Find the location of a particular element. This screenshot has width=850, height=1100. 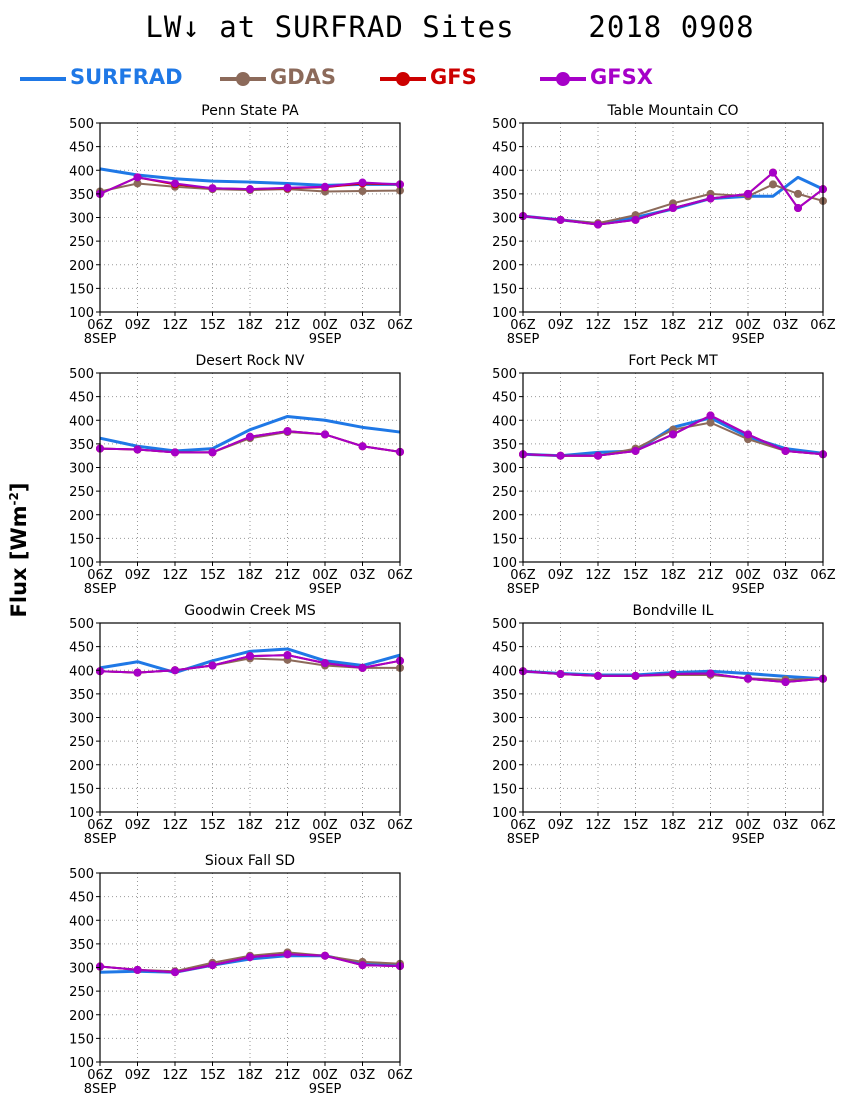

chart-title: Table Mountain CO is located at coordinates (672, 111).